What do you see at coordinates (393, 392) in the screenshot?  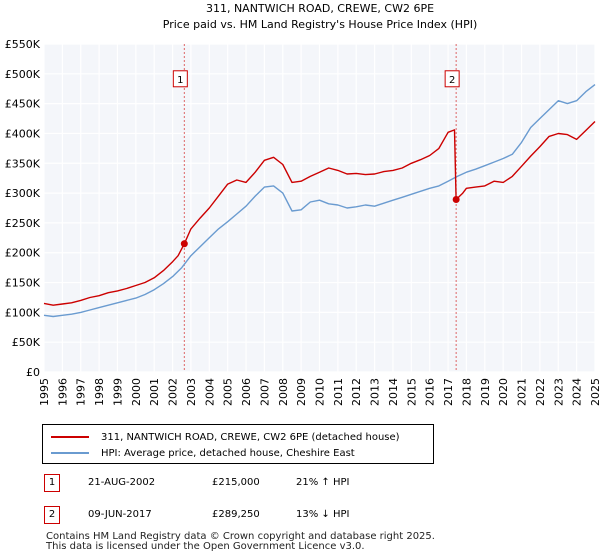 I see `x-tick-label: 2014` at bounding box center [393, 392].